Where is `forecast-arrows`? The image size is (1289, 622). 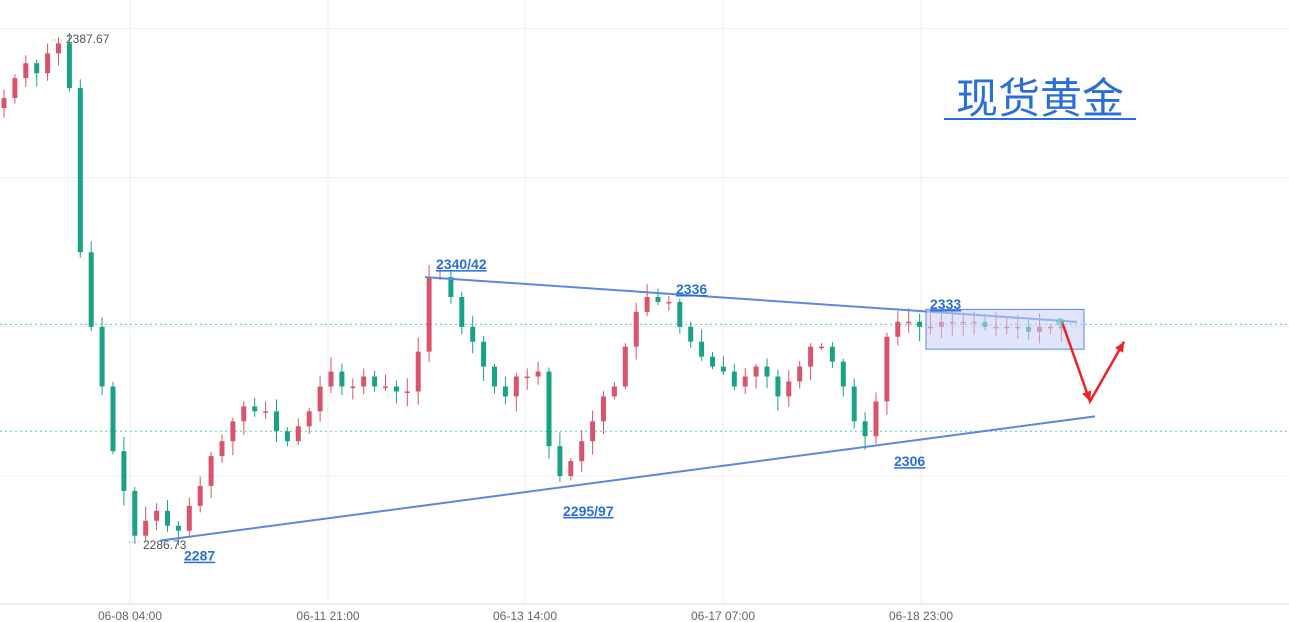
forecast-arrows is located at coordinates (1091, 361).